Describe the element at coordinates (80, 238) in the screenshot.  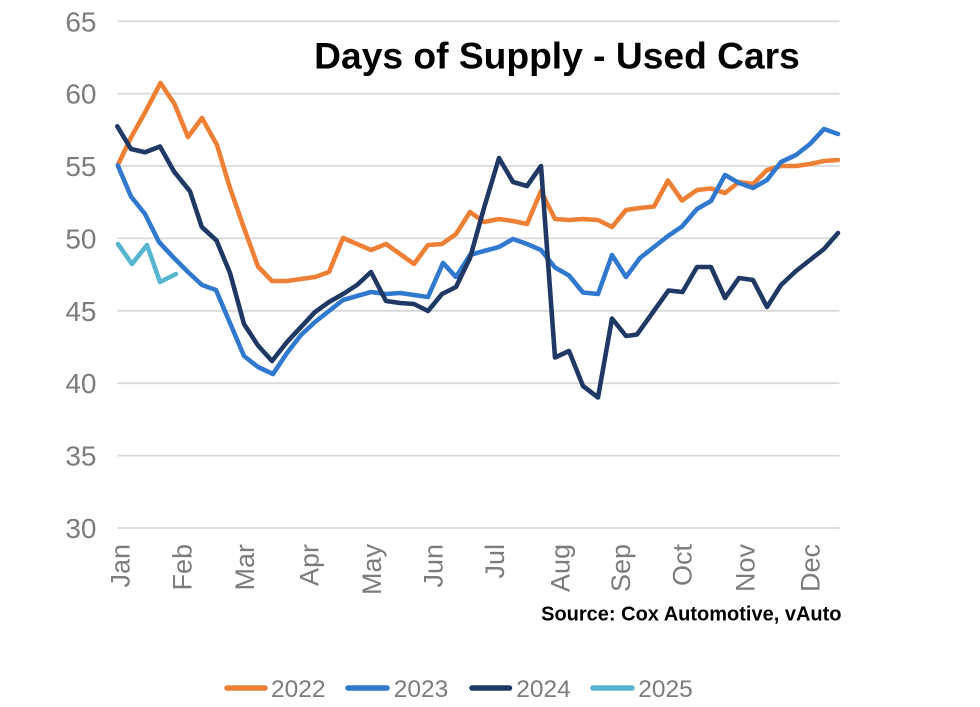
I see `svg-text: 50` at that location.